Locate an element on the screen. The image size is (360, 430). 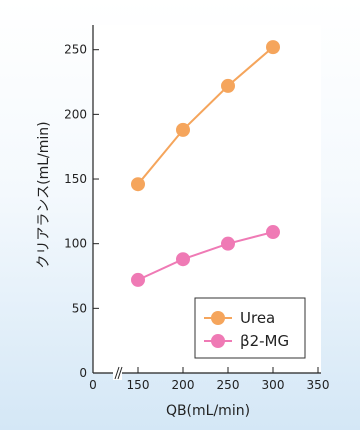
y-tick-label: 150 is located at coordinates (75, 179).